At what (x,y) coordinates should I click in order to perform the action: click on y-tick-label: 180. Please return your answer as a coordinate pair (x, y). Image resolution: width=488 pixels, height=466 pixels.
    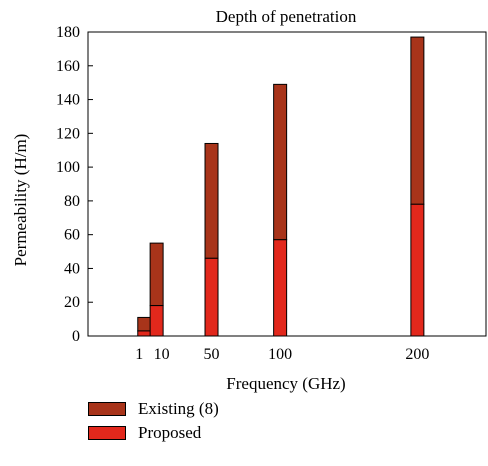
    Looking at the image, I should click on (68, 32).